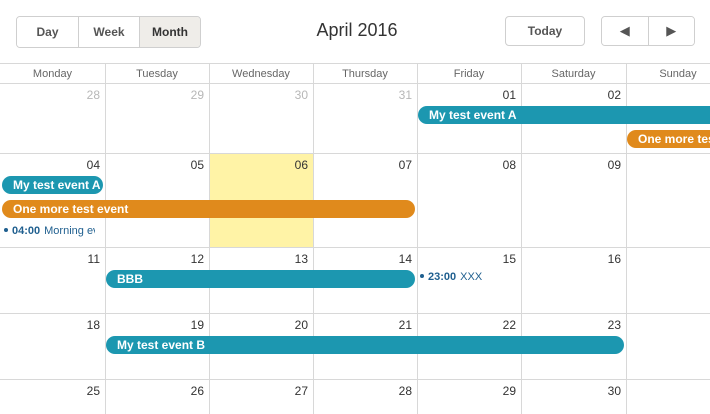 The height and width of the screenshot is (414, 710). I want to click on timed-event: 23:00 XXX, so click(469, 277).